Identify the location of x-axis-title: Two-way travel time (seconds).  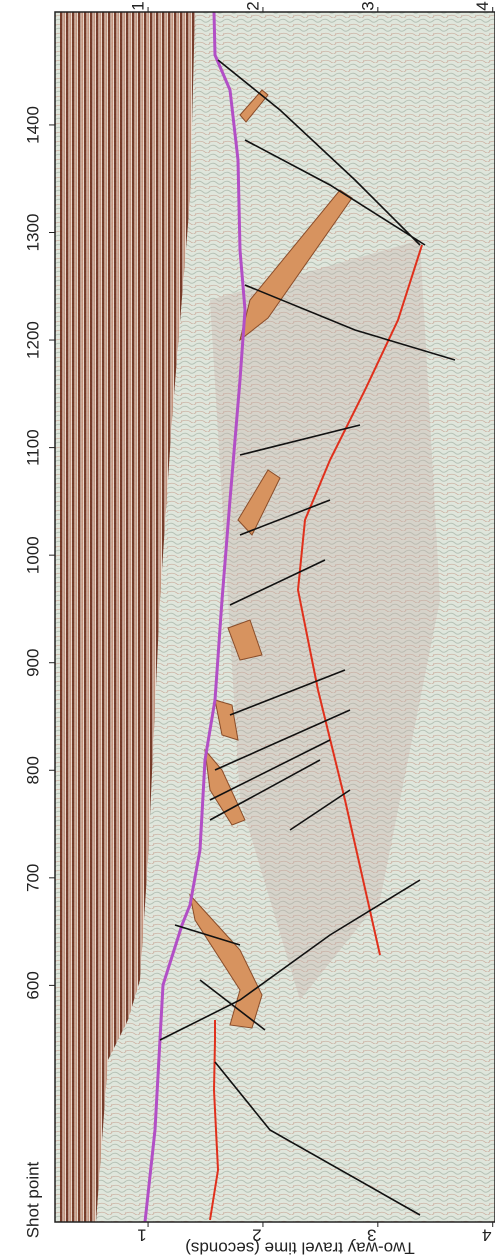
(300, 1248).